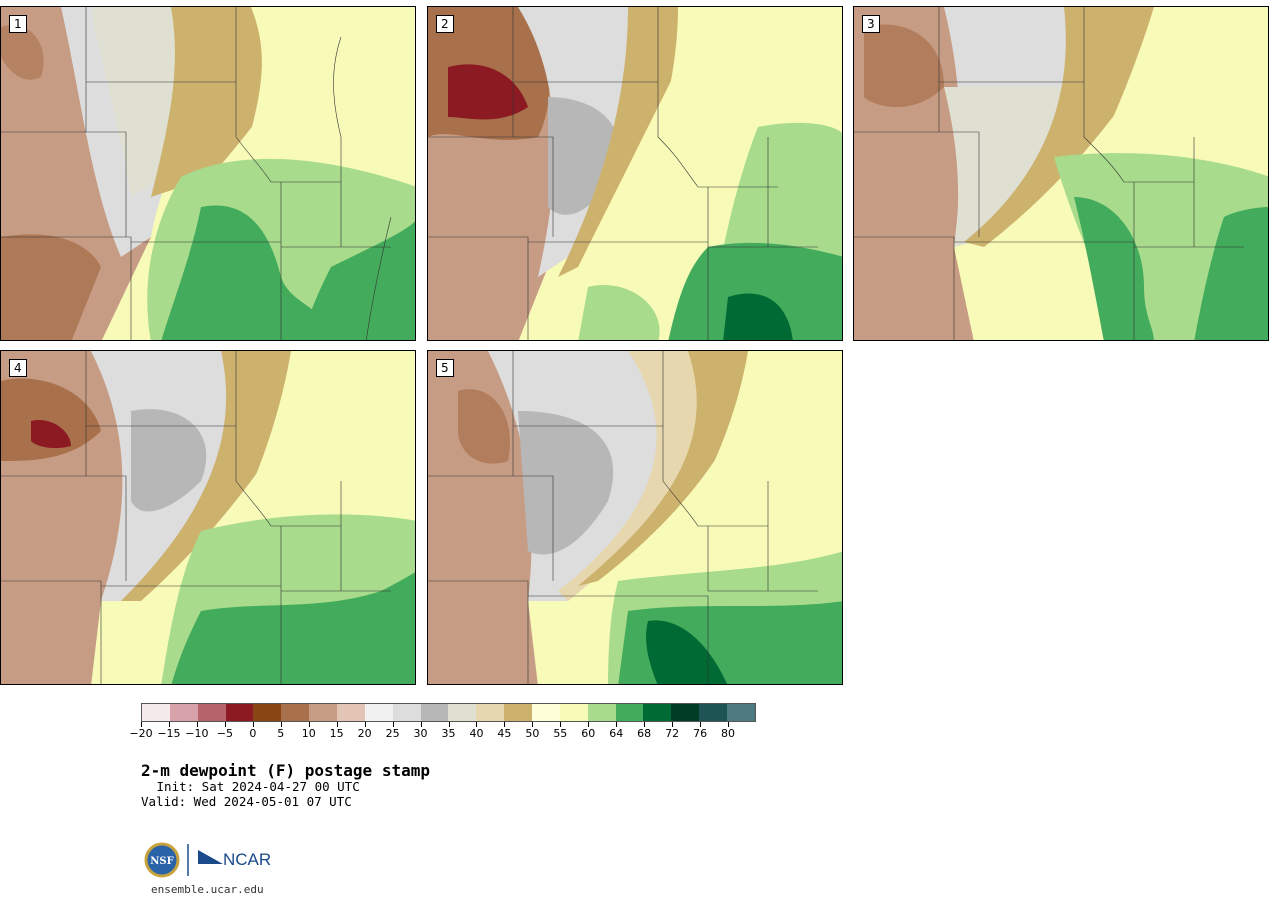 The width and height of the screenshot is (1280, 901). Describe the element at coordinates (285, 770) in the screenshot. I see `figure-title: 2-m dewpoint (F) postage stamp` at that location.